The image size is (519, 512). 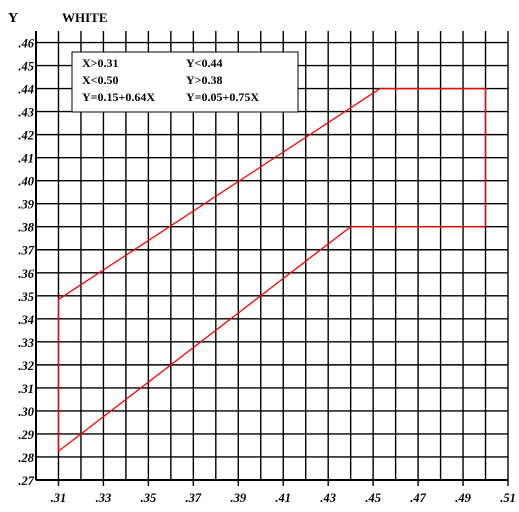 What do you see at coordinates (26, 412) in the screenshot?
I see `y-tick-label: .30` at bounding box center [26, 412].